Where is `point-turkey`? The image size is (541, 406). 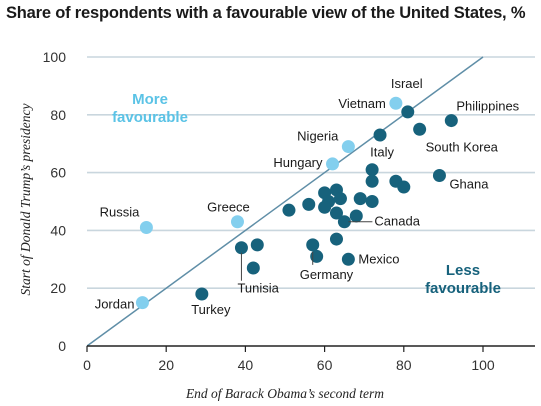 point-turkey is located at coordinates (201, 293).